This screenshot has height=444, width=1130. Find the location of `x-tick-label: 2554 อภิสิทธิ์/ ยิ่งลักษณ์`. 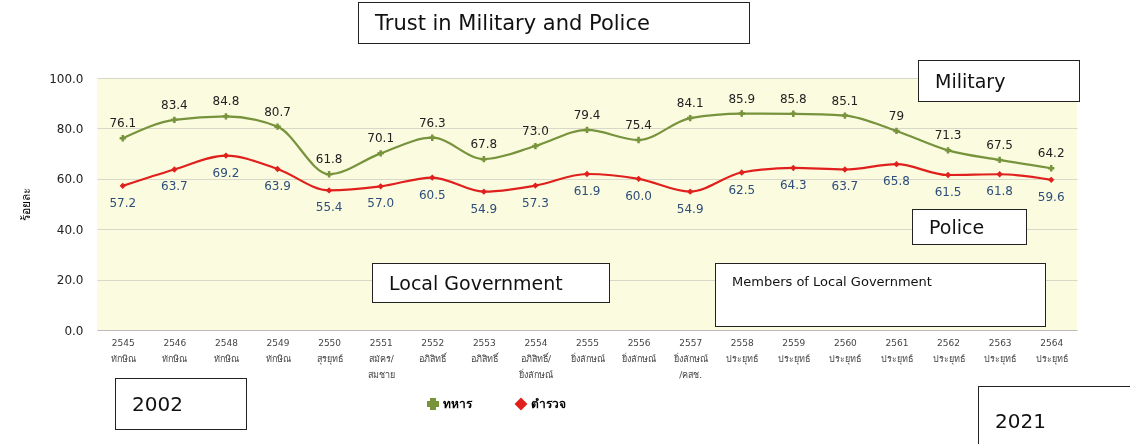

x-tick-label: 2554 อภิสิทธิ์/ ยิ่งลักษณ์ is located at coordinates (535, 358).